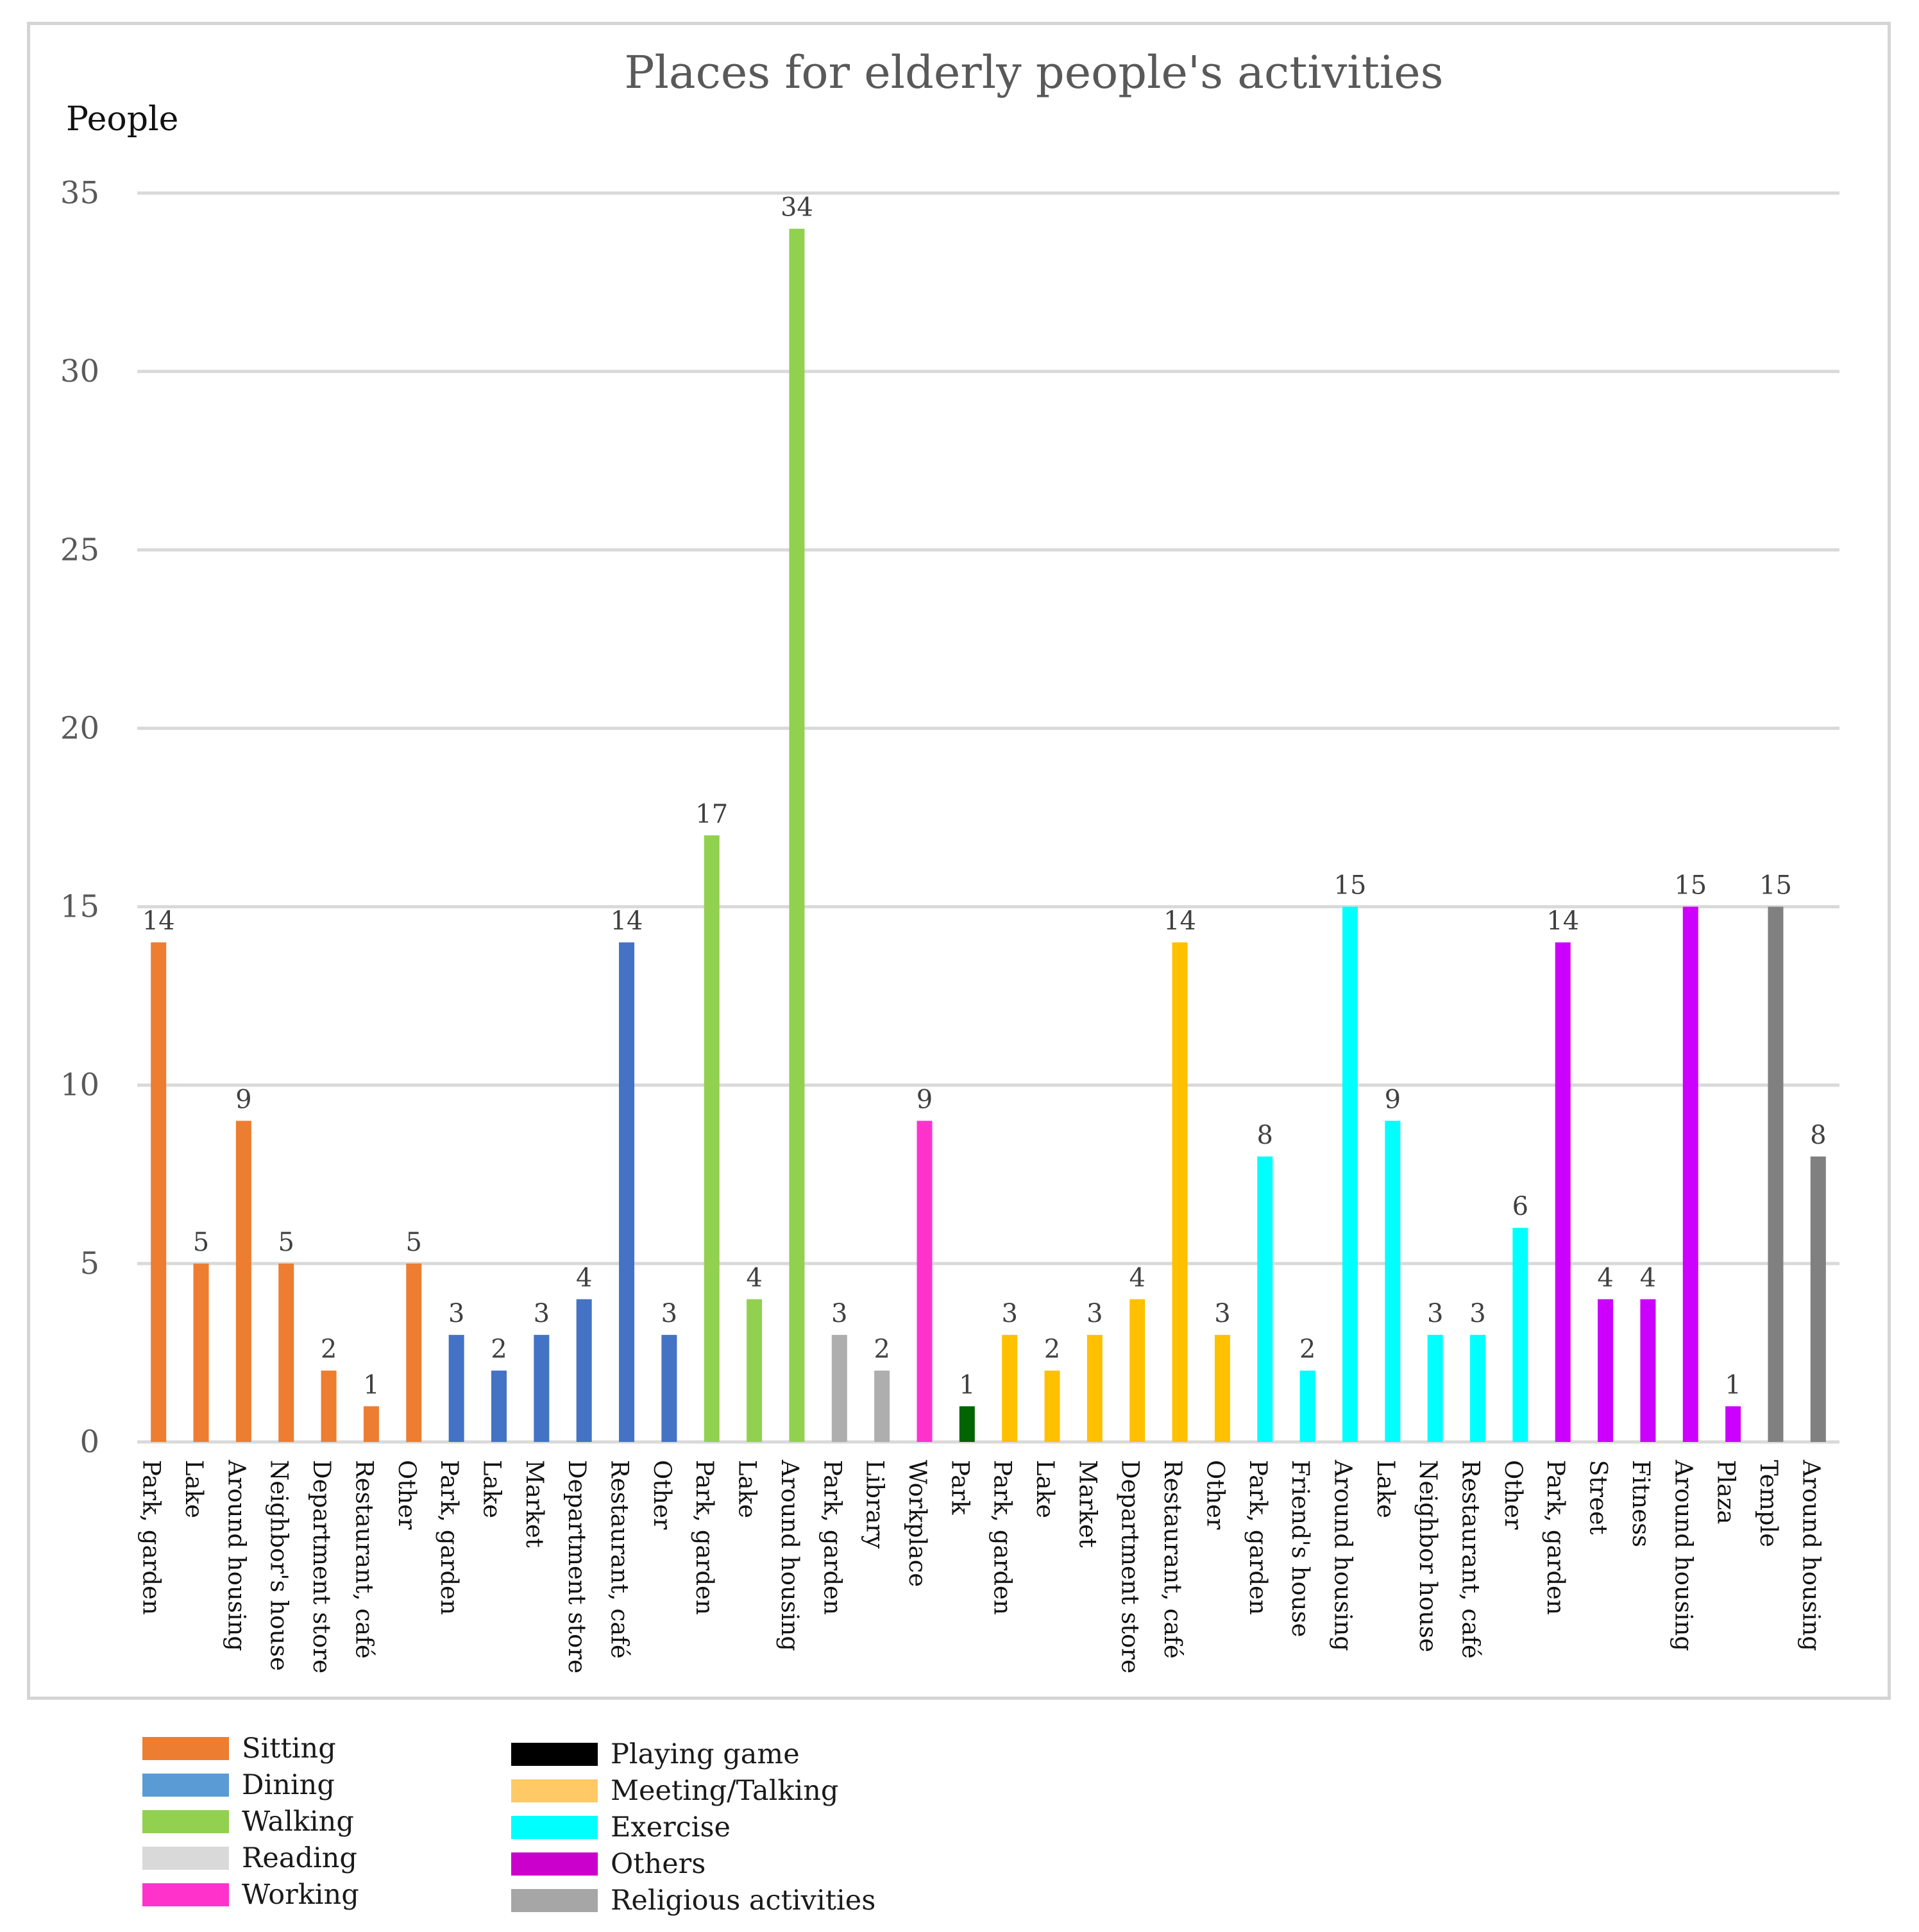  Describe the element at coordinates (1818, 1135) in the screenshot. I see `data-label: 8` at that location.